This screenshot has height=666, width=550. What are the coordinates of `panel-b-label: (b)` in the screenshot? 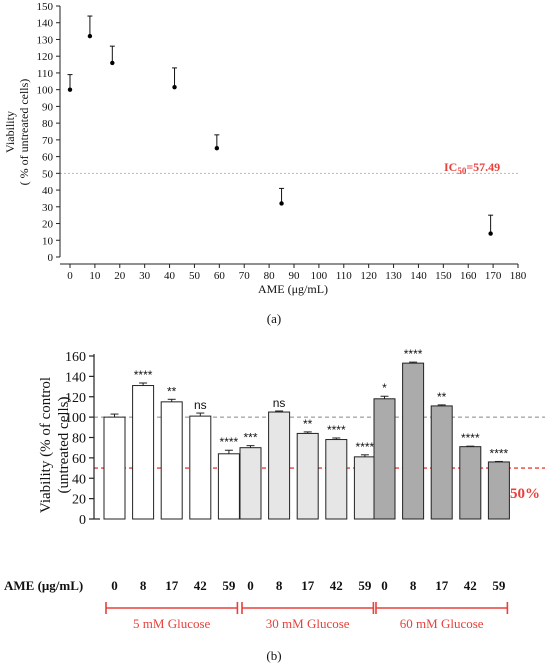 It's located at (273, 655).